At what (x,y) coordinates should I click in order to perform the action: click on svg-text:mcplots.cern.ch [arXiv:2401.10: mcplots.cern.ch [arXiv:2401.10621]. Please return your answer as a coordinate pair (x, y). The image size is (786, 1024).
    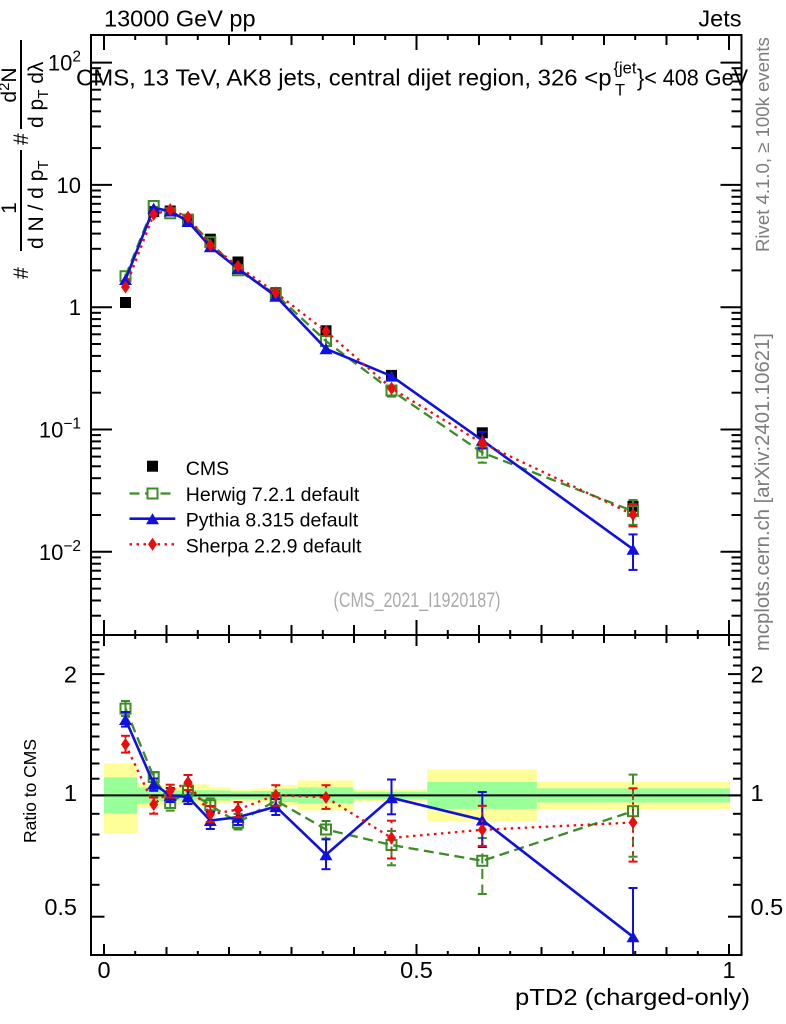
    Looking at the image, I should click on (763, 492).